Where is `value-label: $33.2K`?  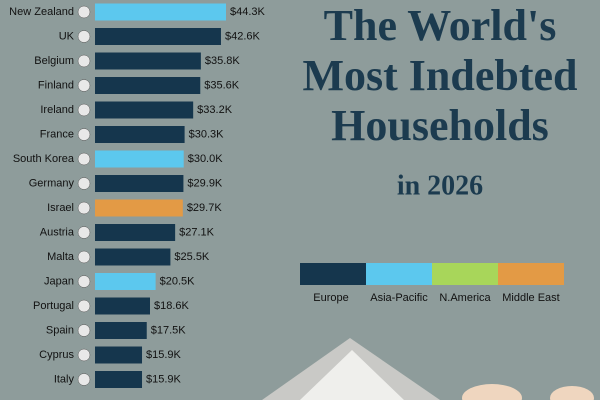
value-label: $33.2K is located at coordinates (215, 110).